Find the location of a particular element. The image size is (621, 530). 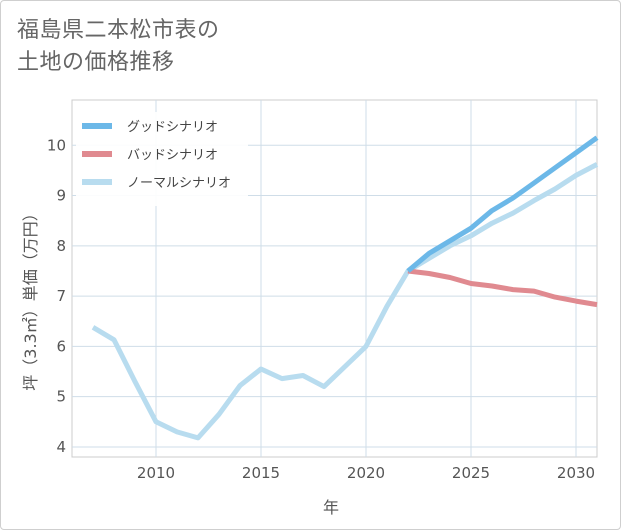

x-axis-label: 年 is located at coordinates (331, 507).